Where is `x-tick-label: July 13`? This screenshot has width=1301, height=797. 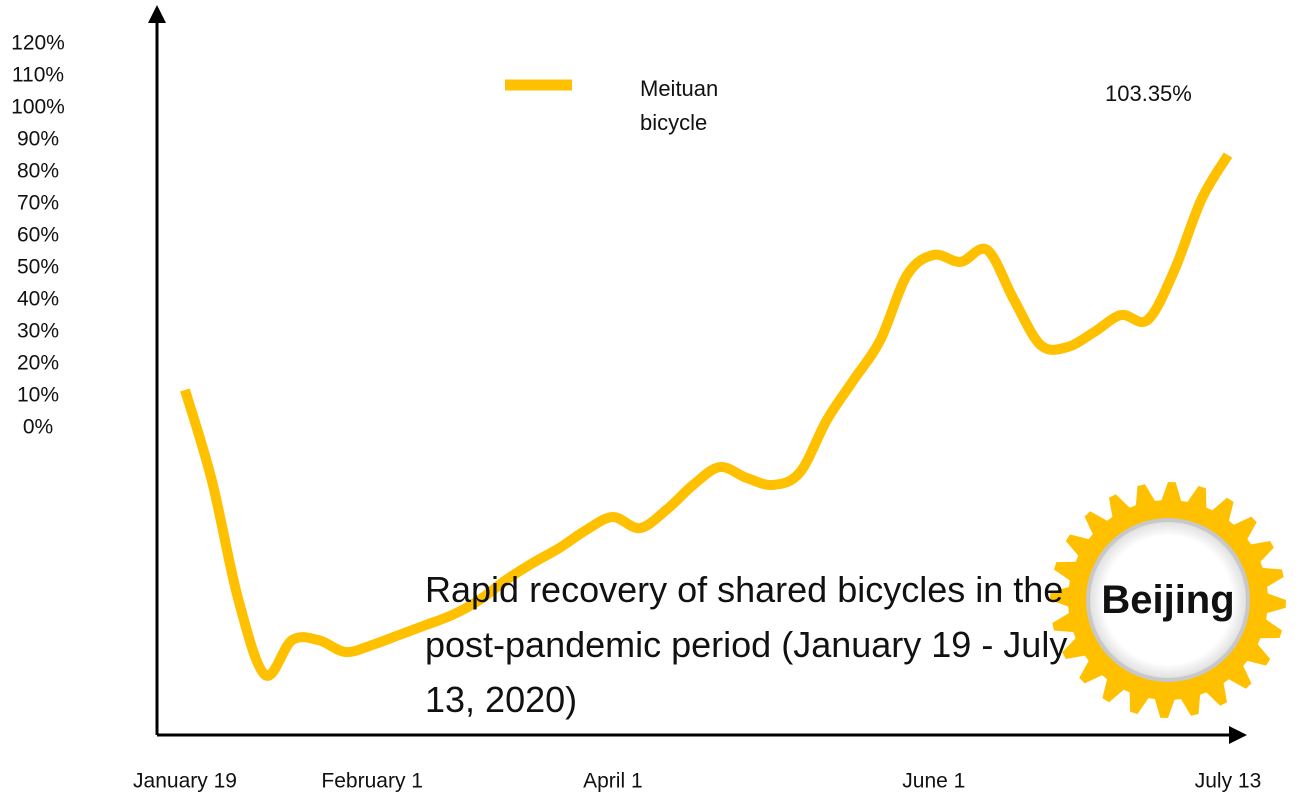
x-tick-label: July 13 is located at coordinates (1228, 781).